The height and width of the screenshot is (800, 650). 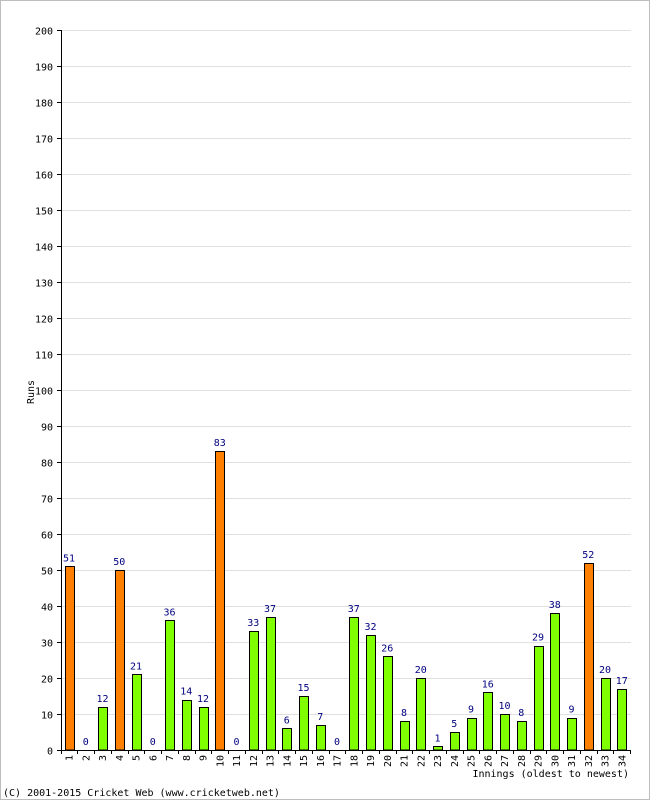 What do you see at coordinates (253, 623) in the screenshot?
I see `value-label: 33` at bounding box center [253, 623].